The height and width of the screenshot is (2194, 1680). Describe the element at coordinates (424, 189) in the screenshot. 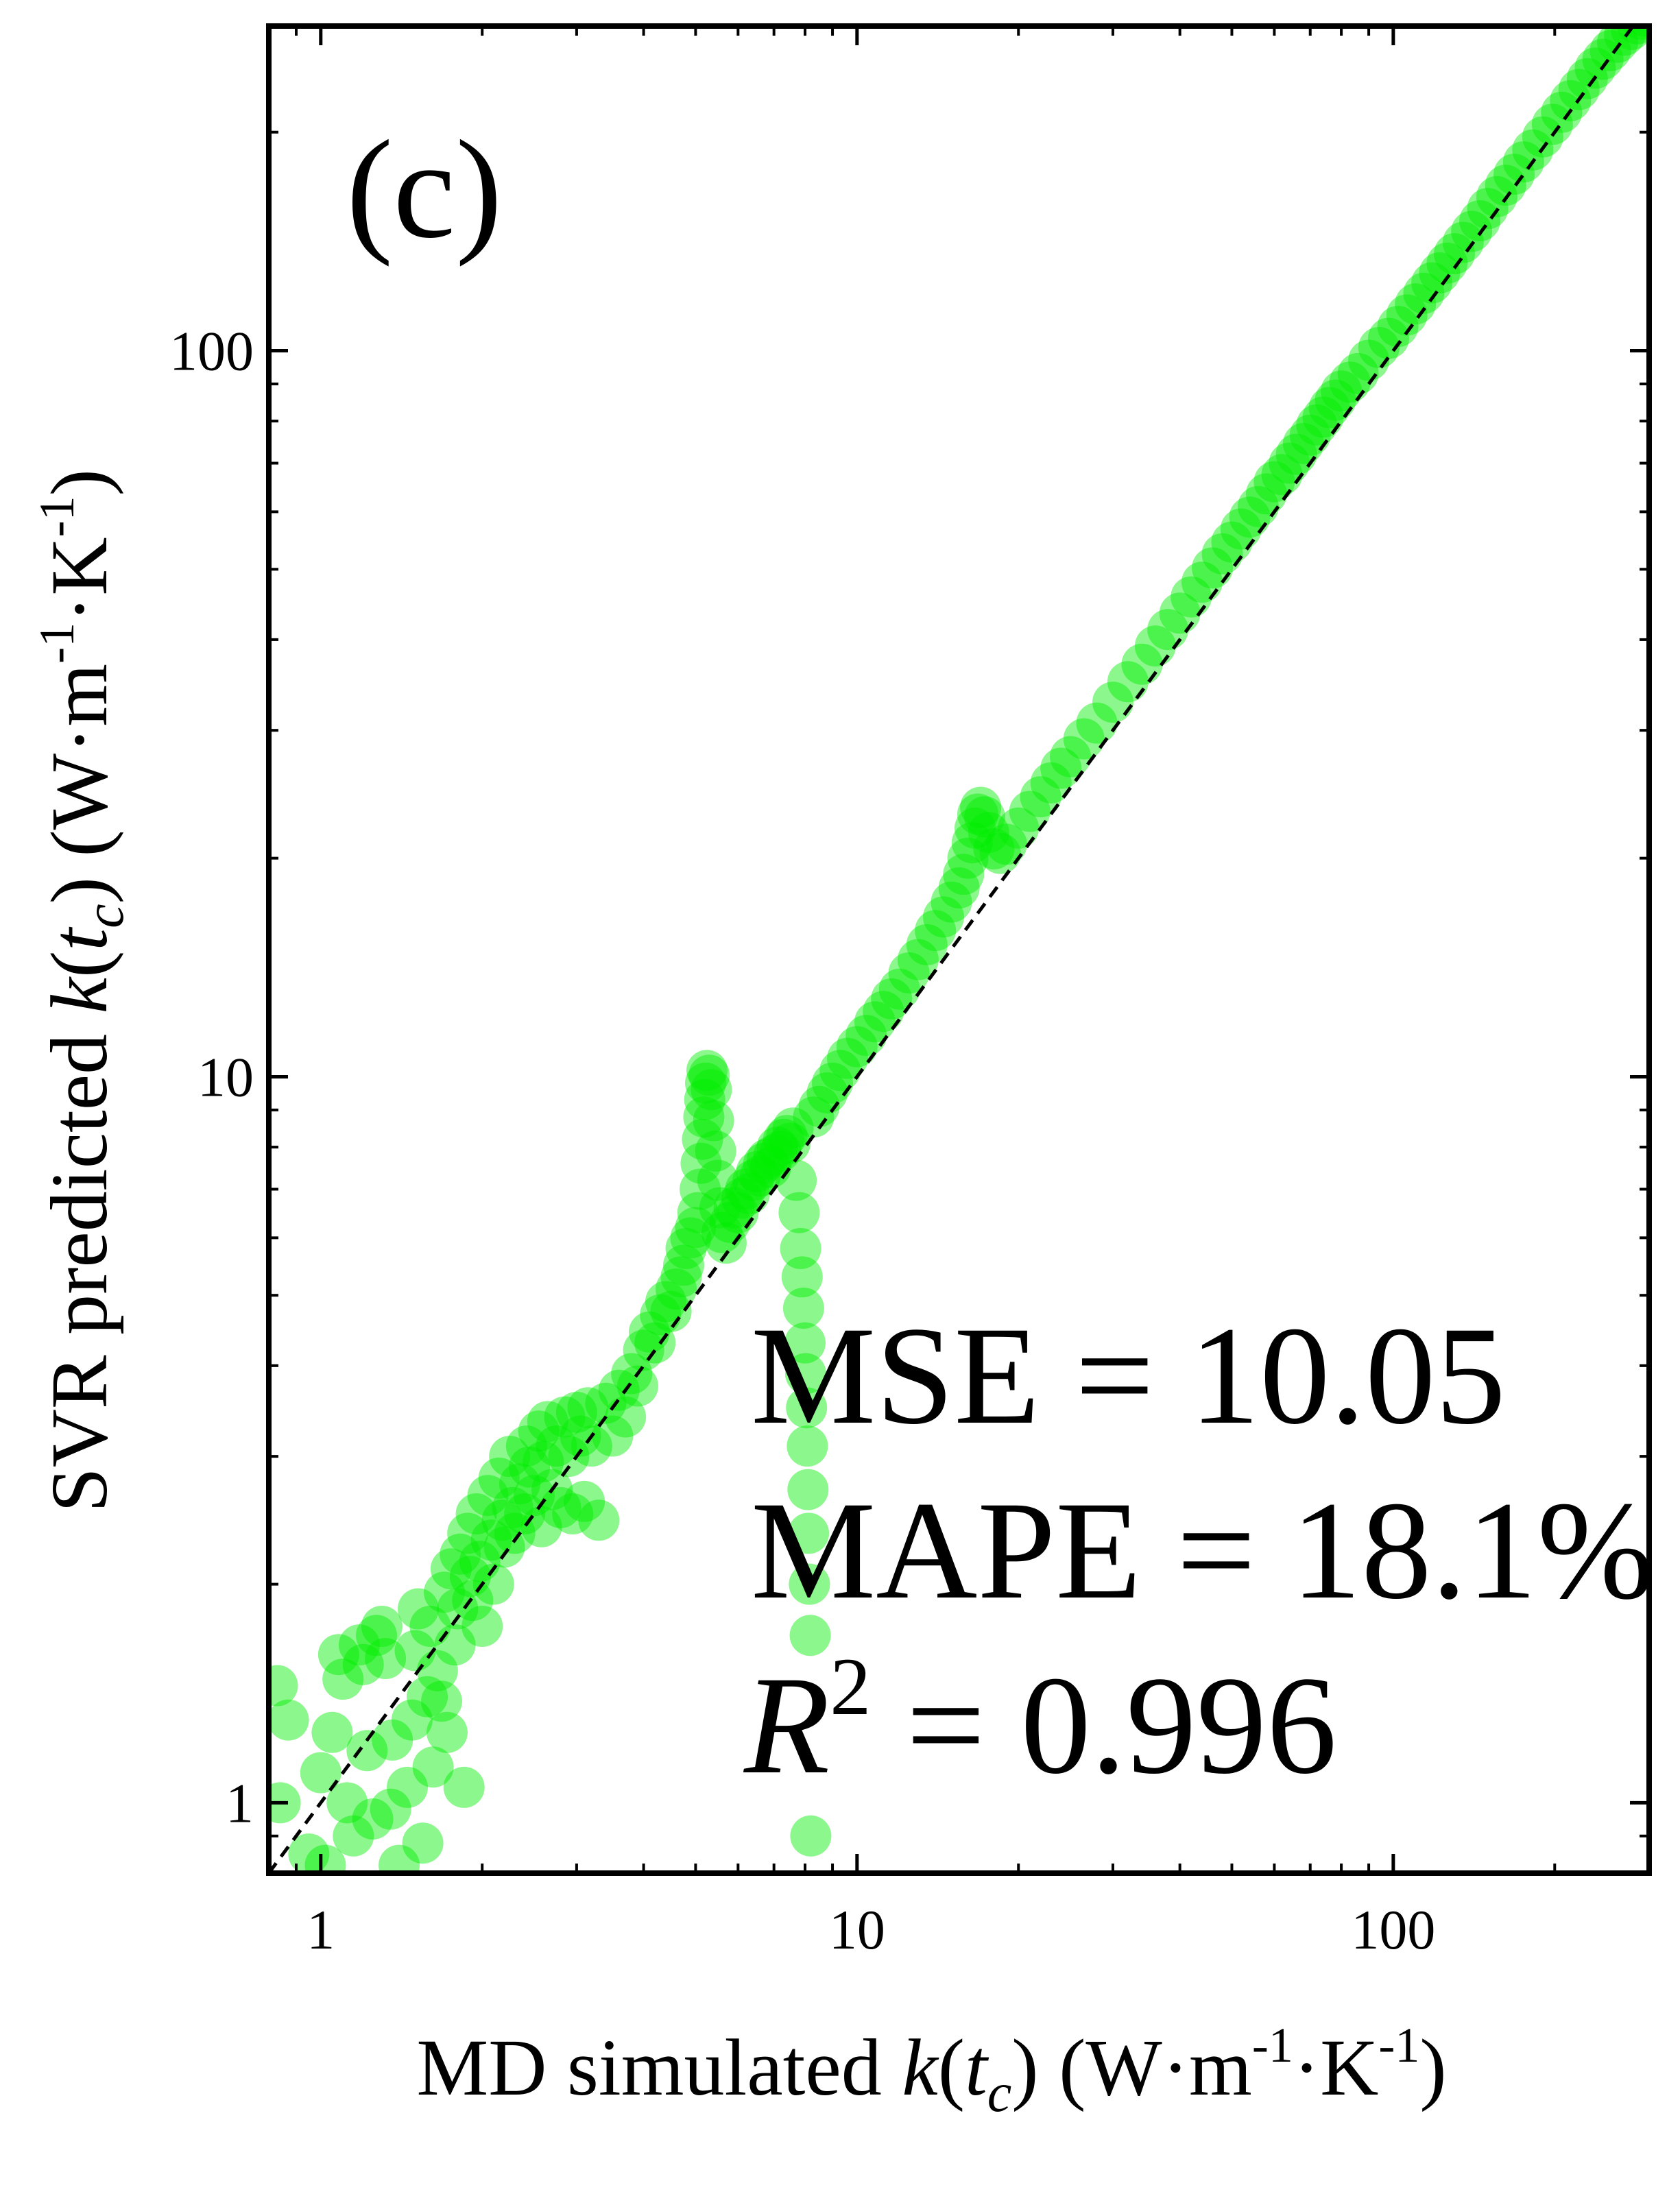

I see `panel-label: (c)` at that location.